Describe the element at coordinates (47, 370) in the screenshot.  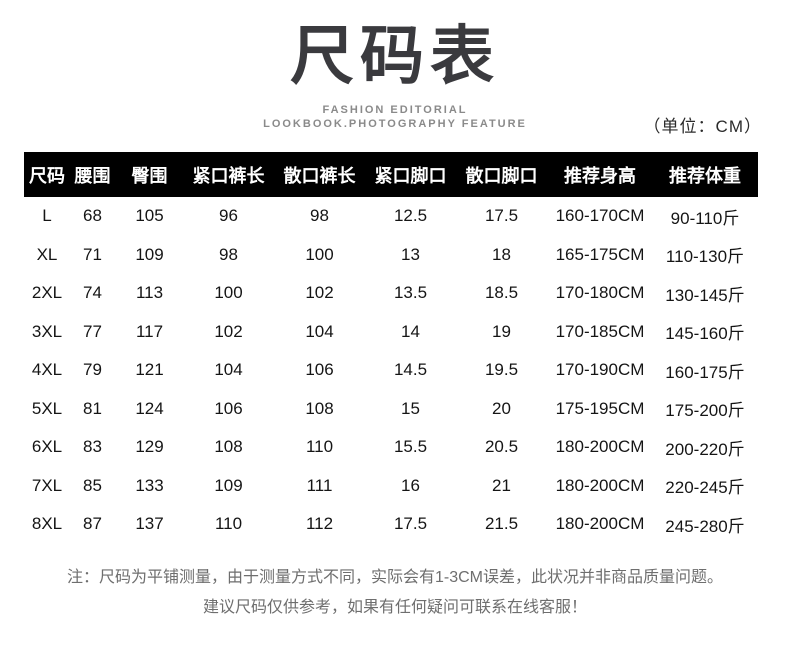
I see `table-cell: 4XL` at that location.